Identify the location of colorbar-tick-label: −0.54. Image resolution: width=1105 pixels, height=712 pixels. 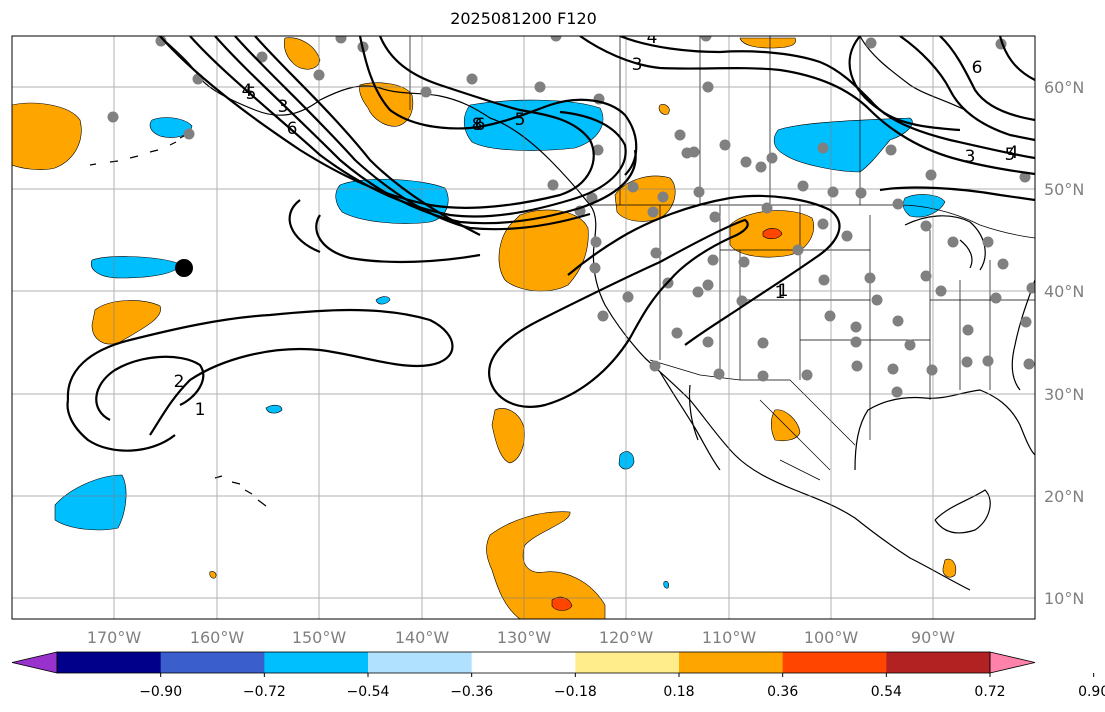
(368, 692).